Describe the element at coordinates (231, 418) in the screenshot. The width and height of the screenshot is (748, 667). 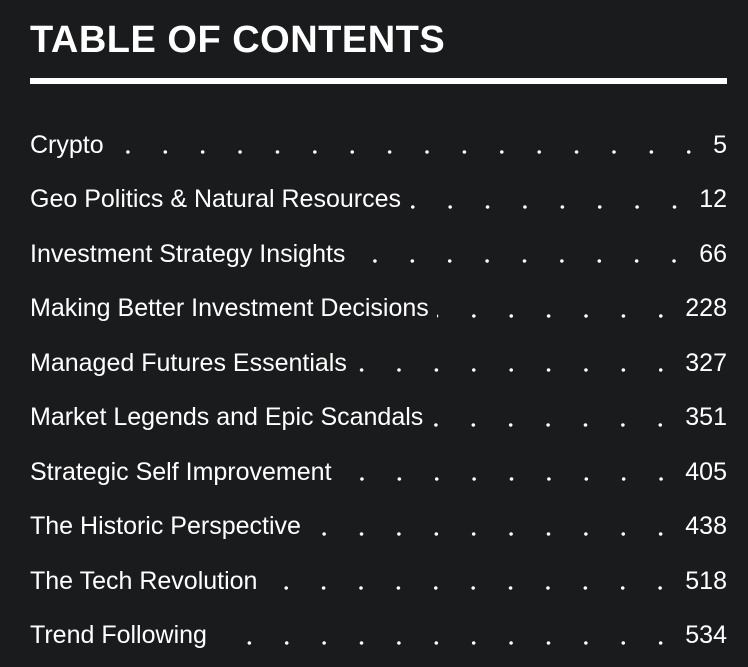
I see `toc-entry-label: Market Legends and Epic Scandals` at that location.